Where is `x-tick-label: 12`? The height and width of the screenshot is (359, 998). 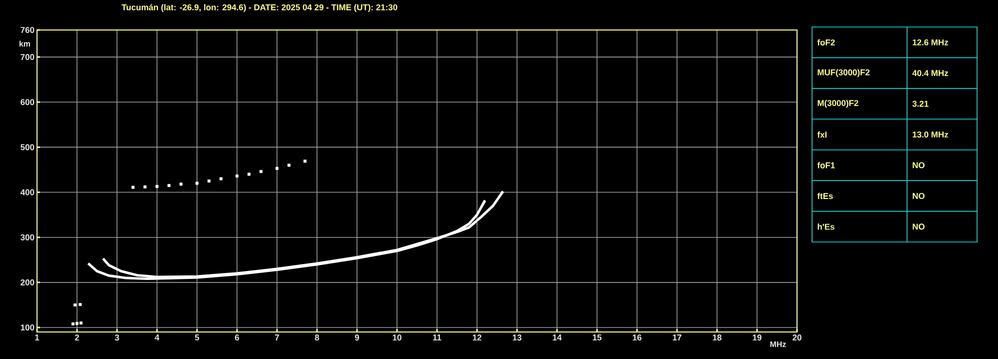
x-tick-label: 12 is located at coordinates (477, 337).